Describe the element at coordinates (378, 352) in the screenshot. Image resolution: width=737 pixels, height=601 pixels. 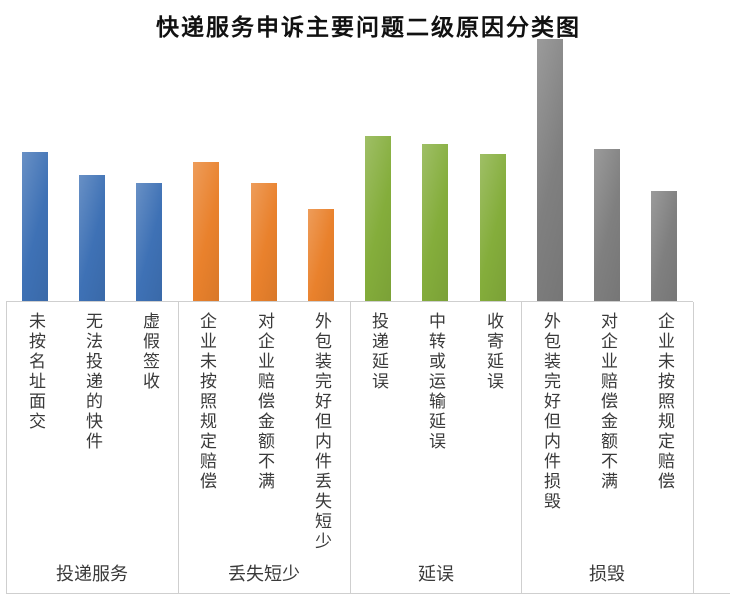
I see `item-label: 投递延误` at that location.